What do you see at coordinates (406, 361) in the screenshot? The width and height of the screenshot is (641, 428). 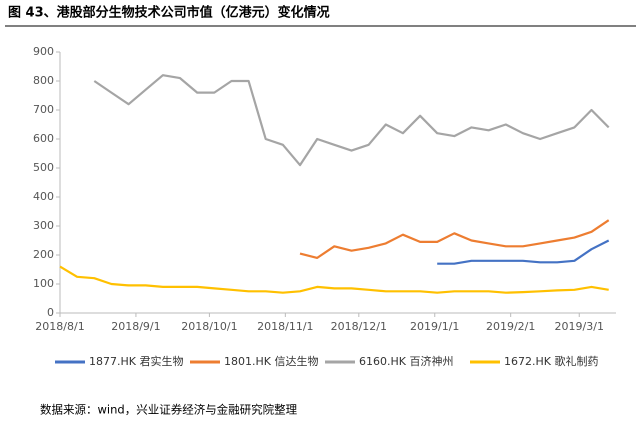 I see `legend-label: 6160.HK 百济神州` at bounding box center [406, 361].